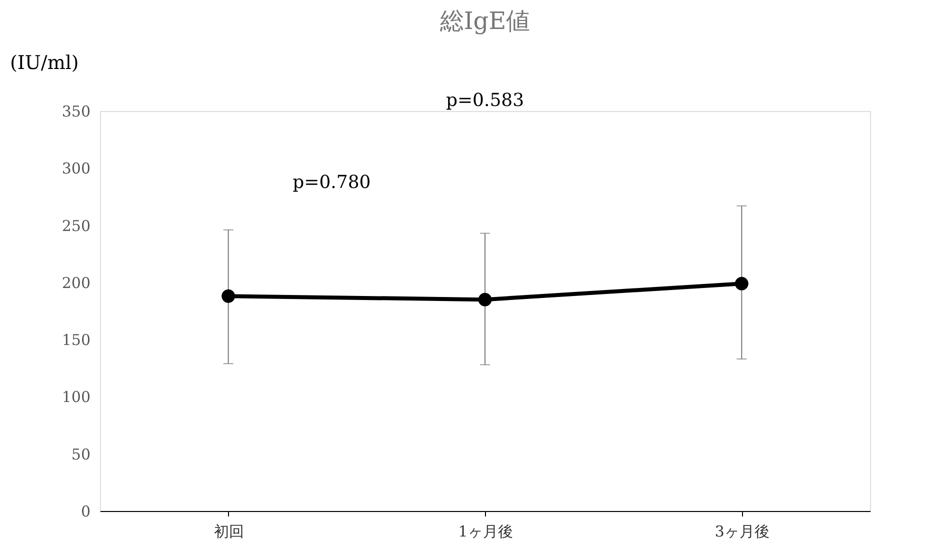  What do you see at coordinates (742, 531) in the screenshot?
I see `x-tick-label: 3ヶ月後` at bounding box center [742, 531].